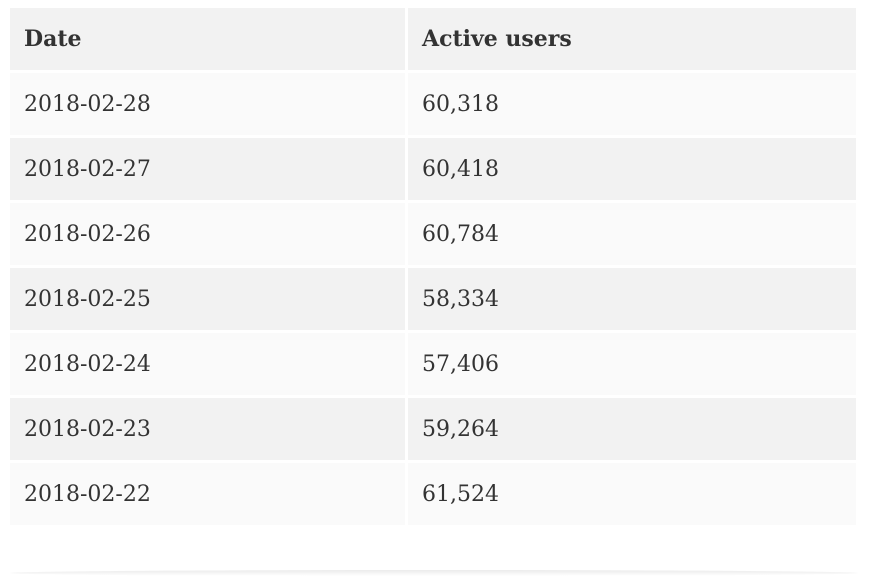 This screenshot has width=872, height=581. Describe the element at coordinates (207, 494) in the screenshot. I see `table-cell: 2018-02-22` at that location.